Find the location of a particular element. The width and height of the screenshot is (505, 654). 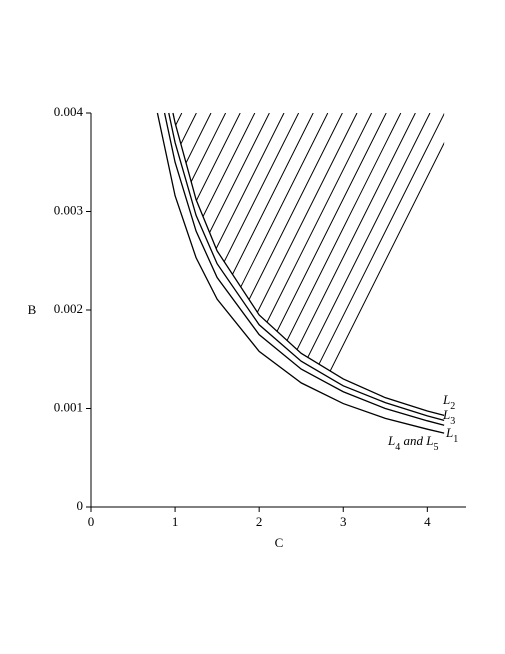

x-axis-label: C is located at coordinates (279, 542).